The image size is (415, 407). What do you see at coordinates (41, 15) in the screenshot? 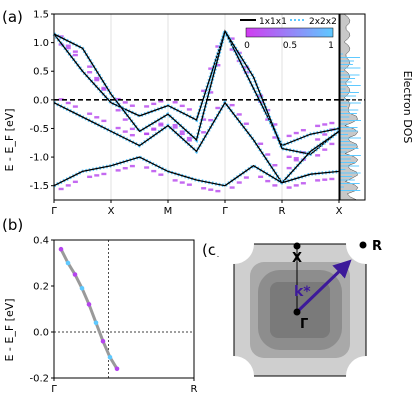
I see `y-tick-label-a: 1.5` at bounding box center [41, 15].